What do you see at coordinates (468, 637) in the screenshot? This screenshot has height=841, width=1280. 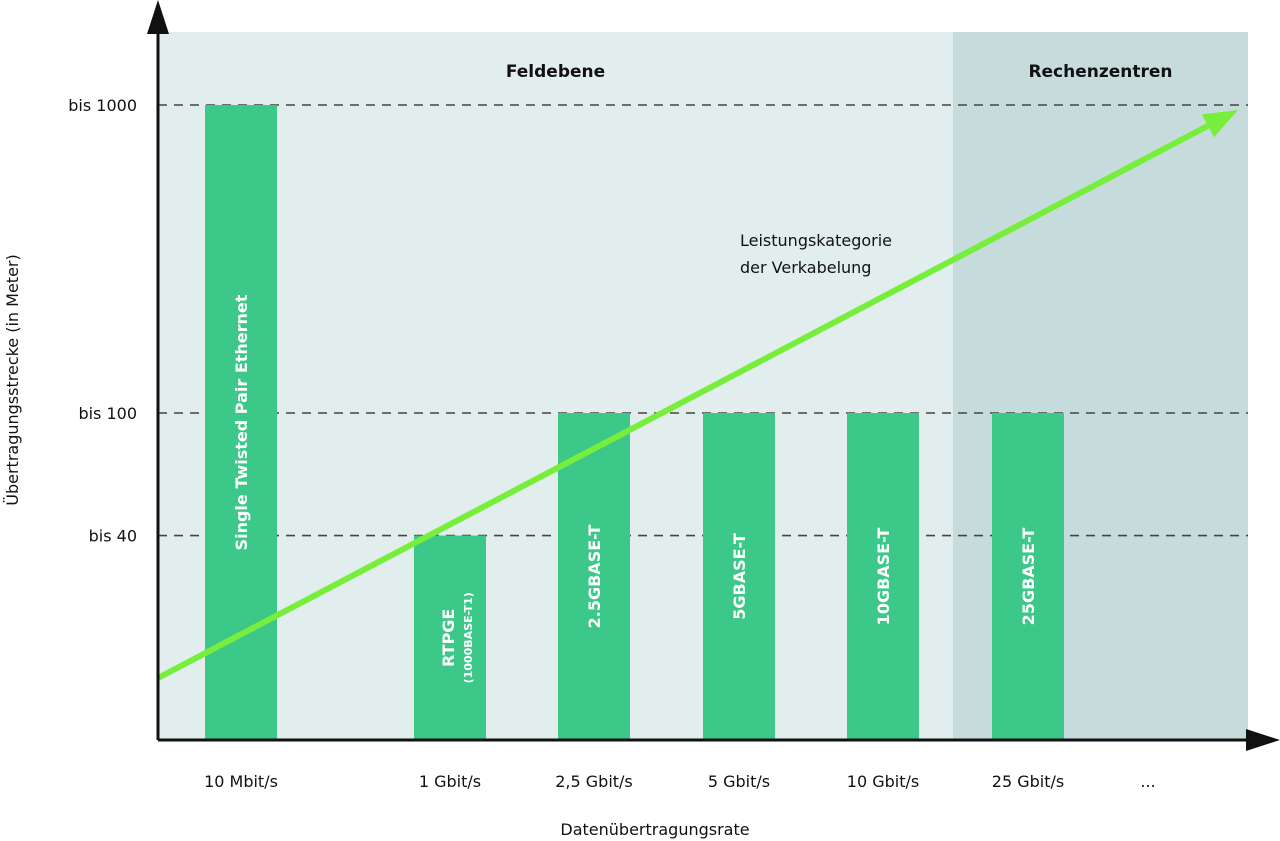 I see `bar-sublabel: (1000BASE-T1)` at bounding box center [468, 637].